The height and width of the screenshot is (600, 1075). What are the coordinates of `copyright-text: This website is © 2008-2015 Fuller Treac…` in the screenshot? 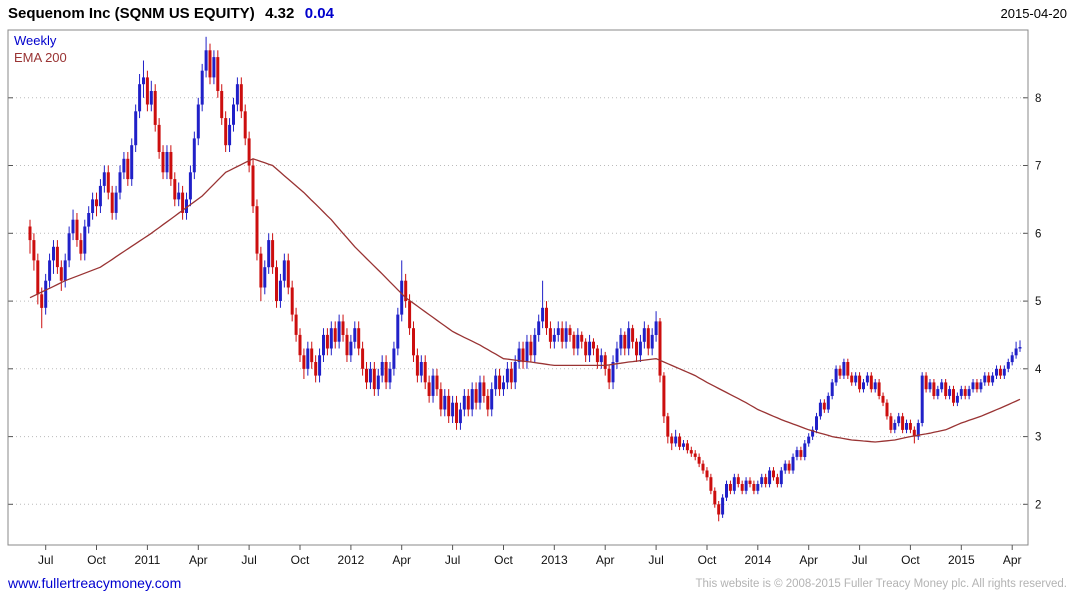 It's located at (881, 584).